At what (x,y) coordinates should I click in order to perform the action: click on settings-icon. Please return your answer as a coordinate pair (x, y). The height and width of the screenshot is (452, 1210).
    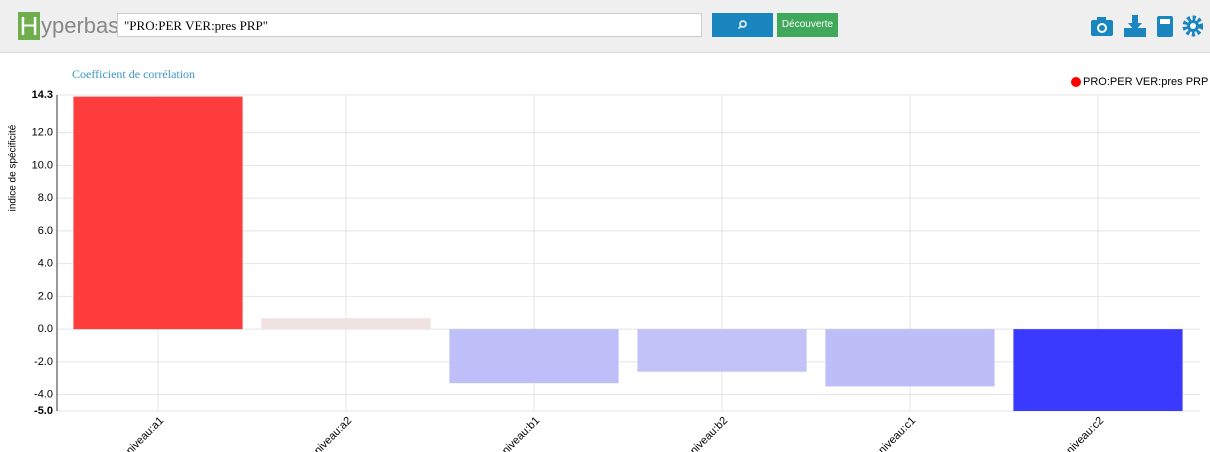
    Looking at the image, I should click on (1192, 26).